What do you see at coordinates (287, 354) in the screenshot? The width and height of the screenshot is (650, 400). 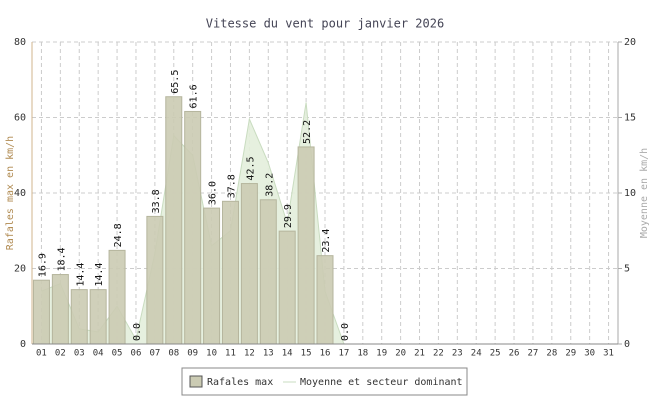 I see `x-tick-label: 14` at bounding box center [287, 354].